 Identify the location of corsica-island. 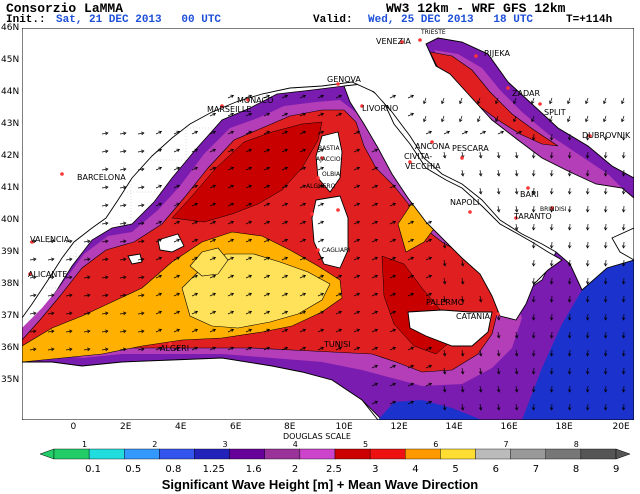
(329, 162).